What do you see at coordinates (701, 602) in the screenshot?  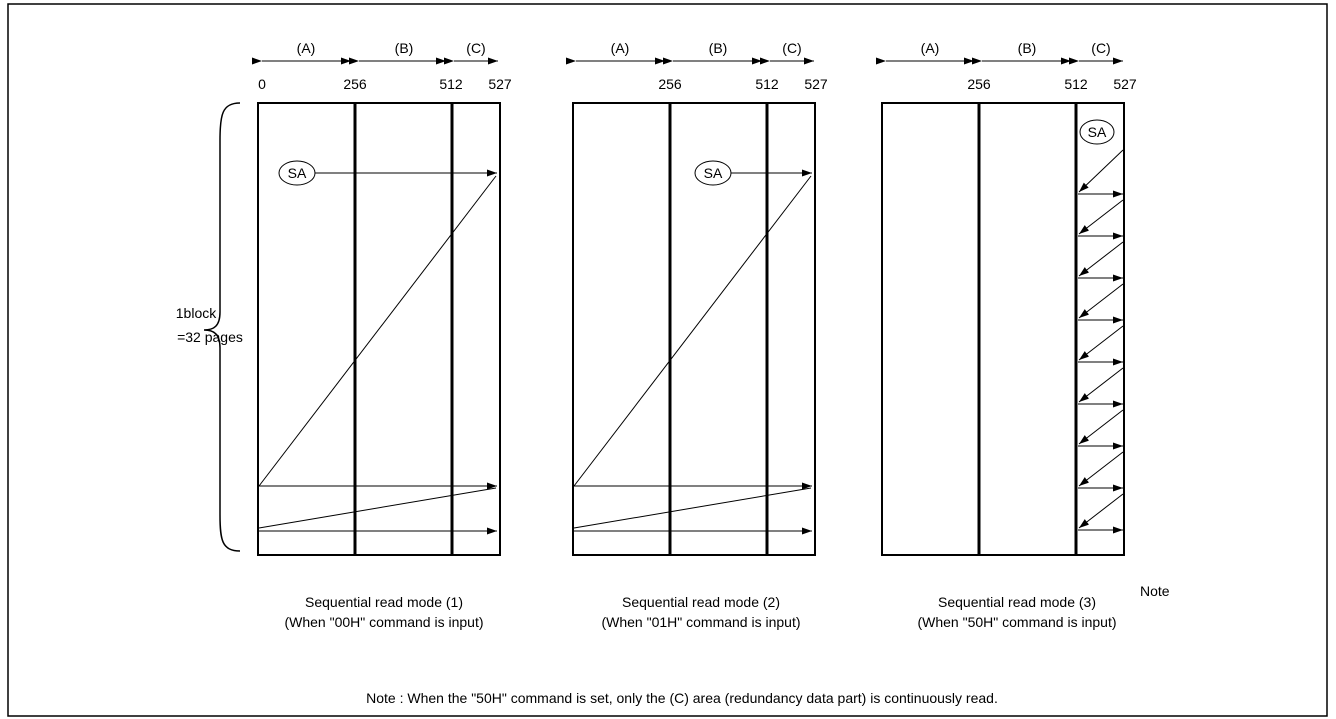 I see `caption-title: Sequential read mode (2)` at bounding box center [701, 602].